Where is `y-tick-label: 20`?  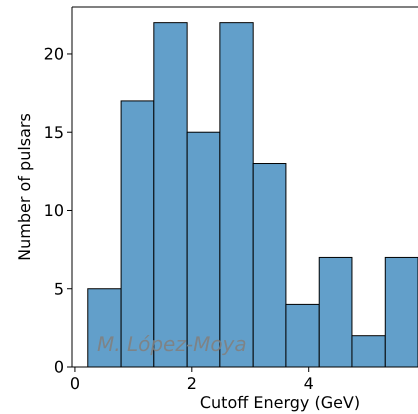
y-tick-label: 20 is located at coordinates (54, 54).